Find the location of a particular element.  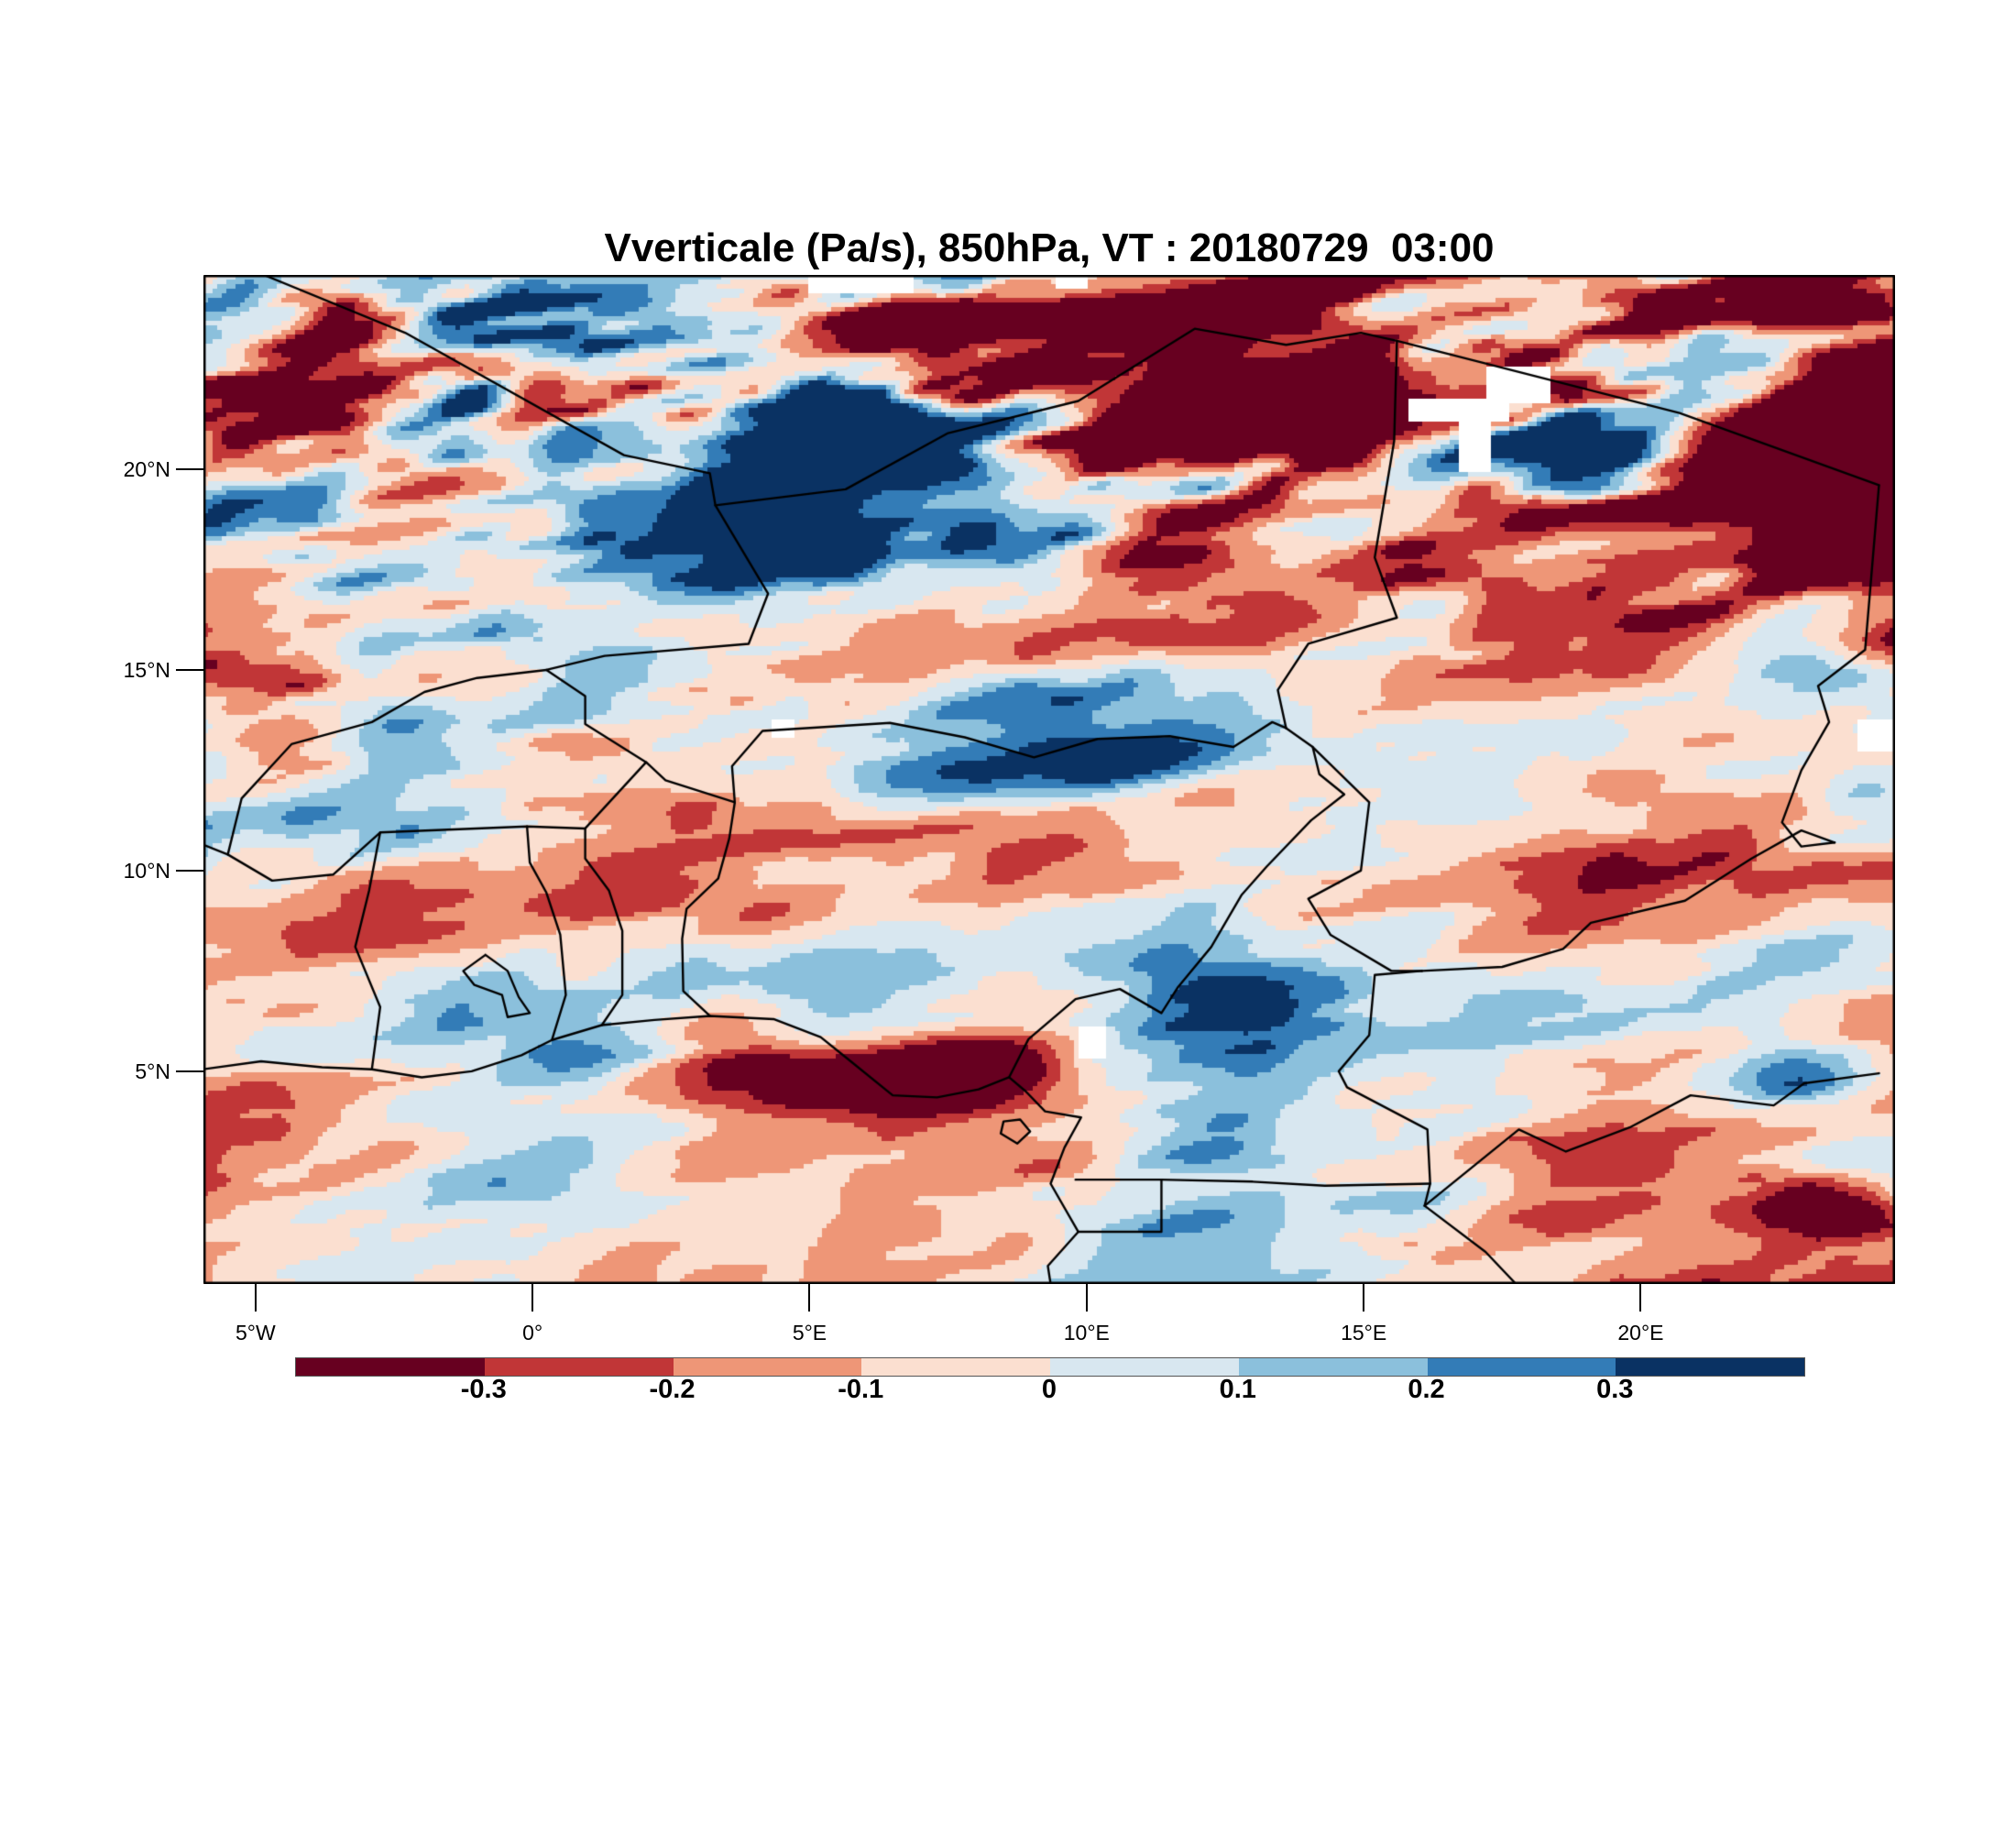

colorbar-tick-label: 0.3 is located at coordinates (1615, 1389).